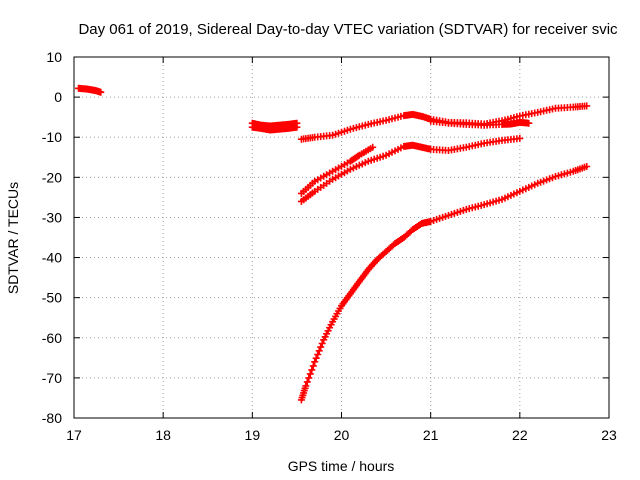  Describe the element at coordinates (431, 435) in the screenshot. I see `x-tick-label: 21` at that location.